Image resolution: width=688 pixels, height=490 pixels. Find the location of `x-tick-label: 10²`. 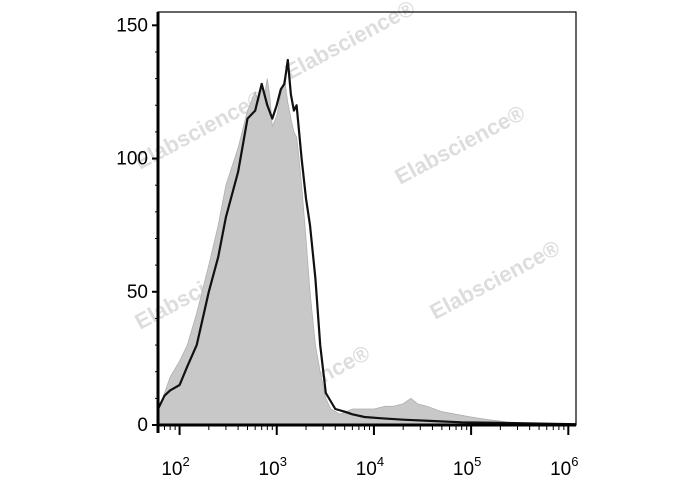

x-tick-label: 10² is located at coordinates (175, 467).